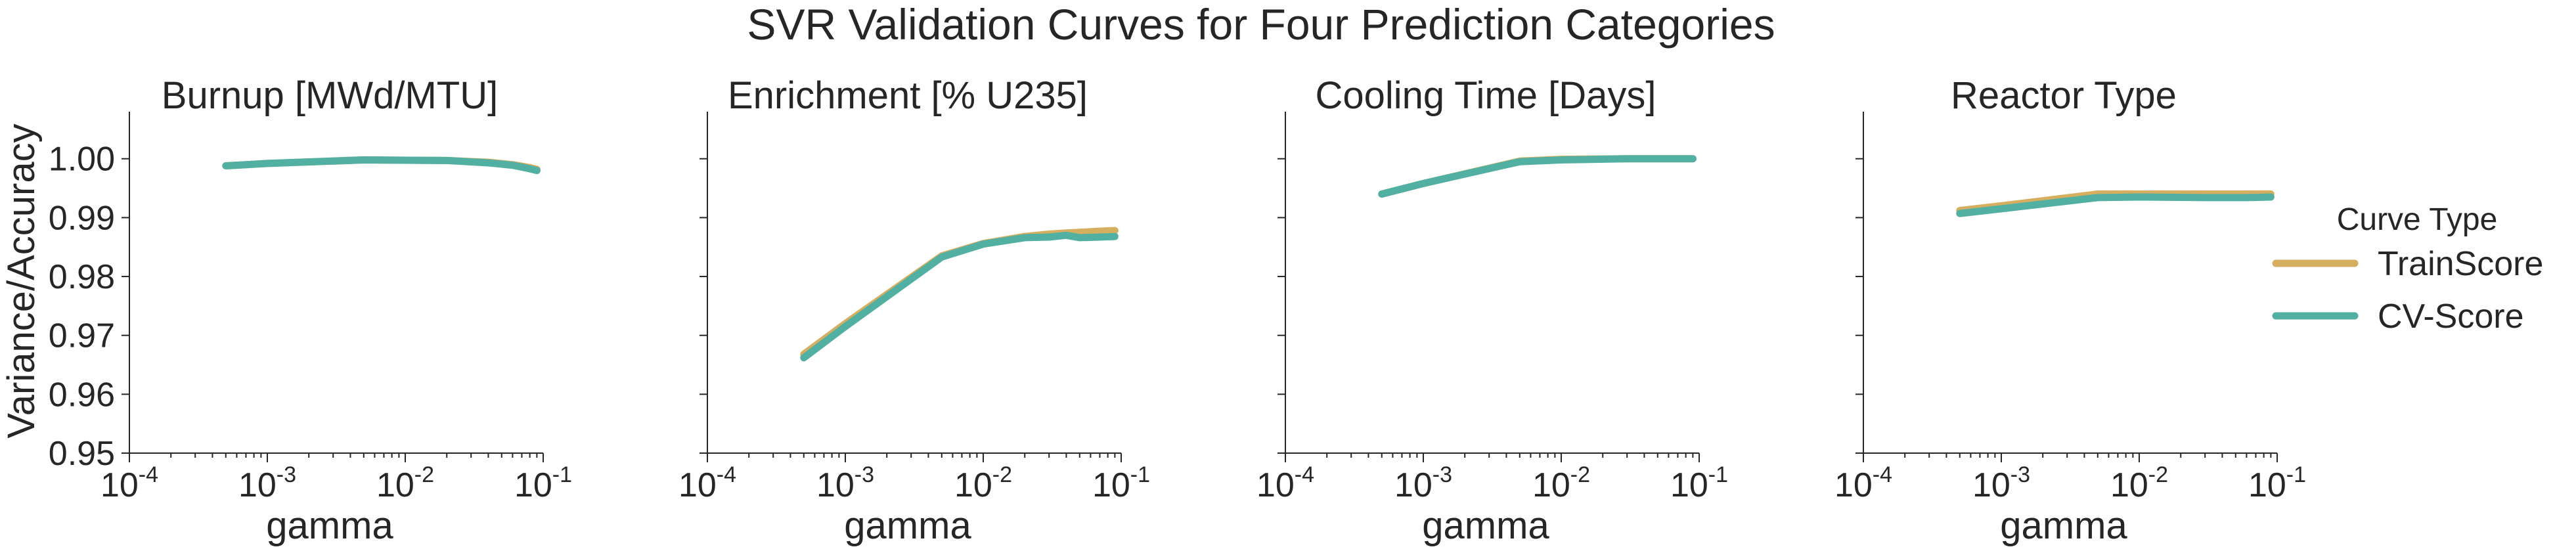 This screenshot has height=549, width=2576. Describe the element at coordinates (908, 95) in the screenshot. I see `panel-title: Enrichment [% U235]` at that location.